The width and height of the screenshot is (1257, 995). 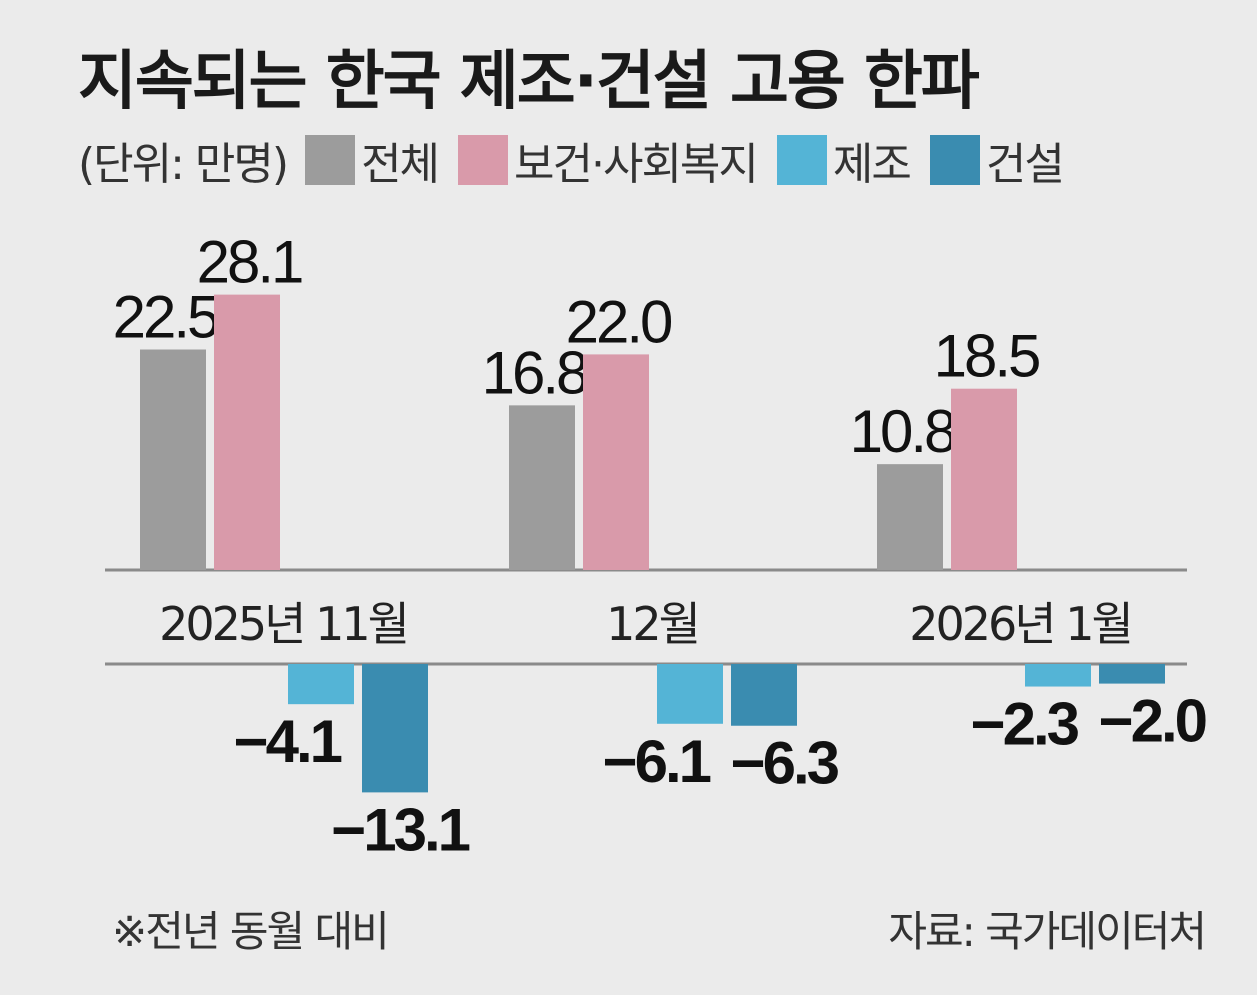 What do you see at coordinates (657, 761) in the screenshot?
I see `value-label-manufacturing-1: −6.1` at bounding box center [657, 761].